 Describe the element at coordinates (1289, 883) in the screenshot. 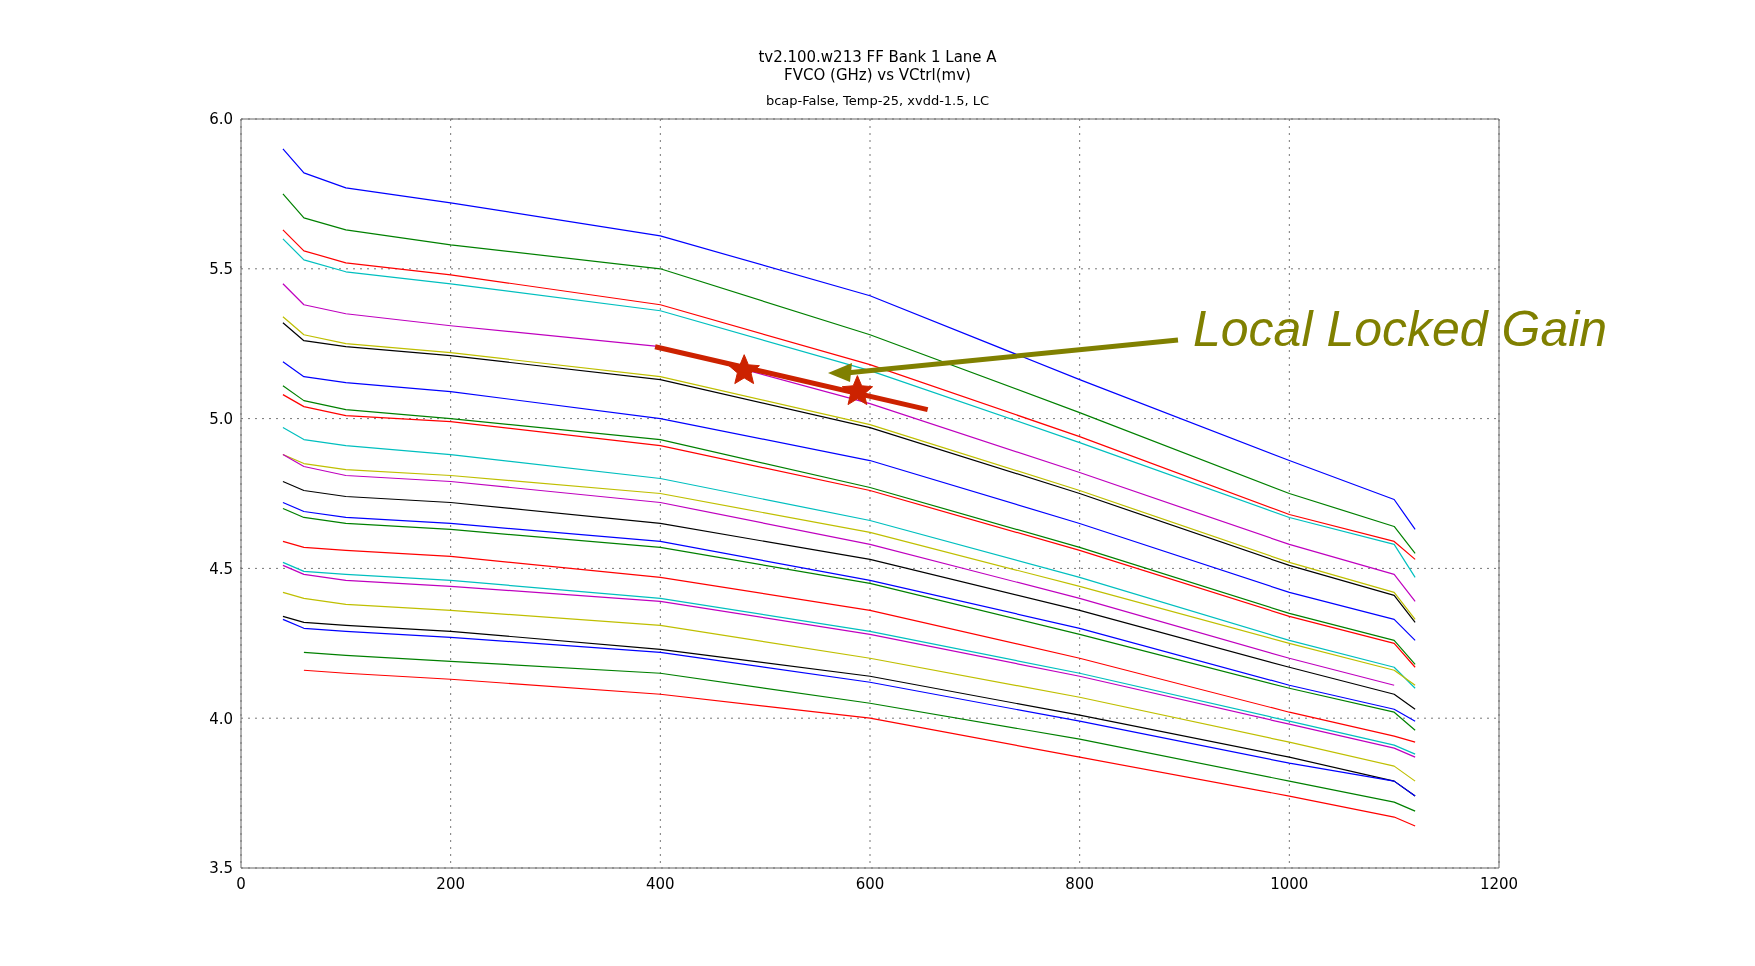

I see `x-tick-label: 1000` at that location.